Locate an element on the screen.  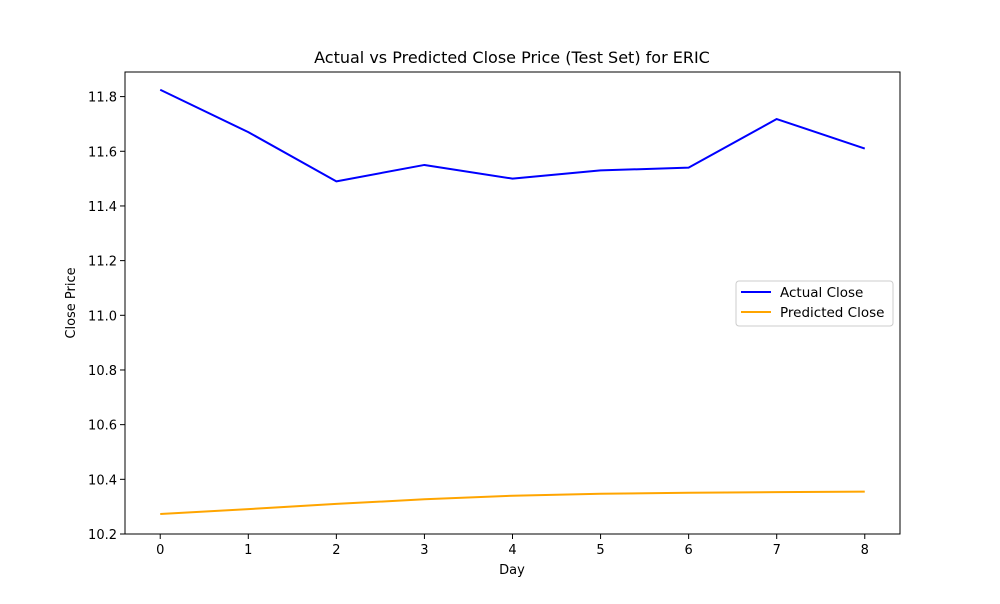
y-tick-label: 10.2 is located at coordinates (102, 535).